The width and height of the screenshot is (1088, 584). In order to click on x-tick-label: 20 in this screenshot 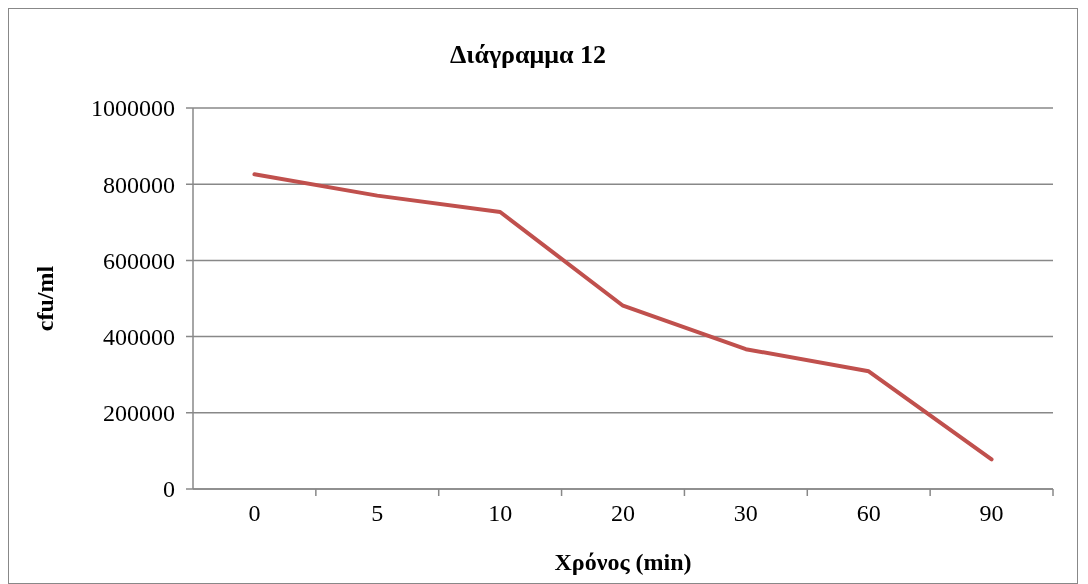, I will do `click(623, 513)`.